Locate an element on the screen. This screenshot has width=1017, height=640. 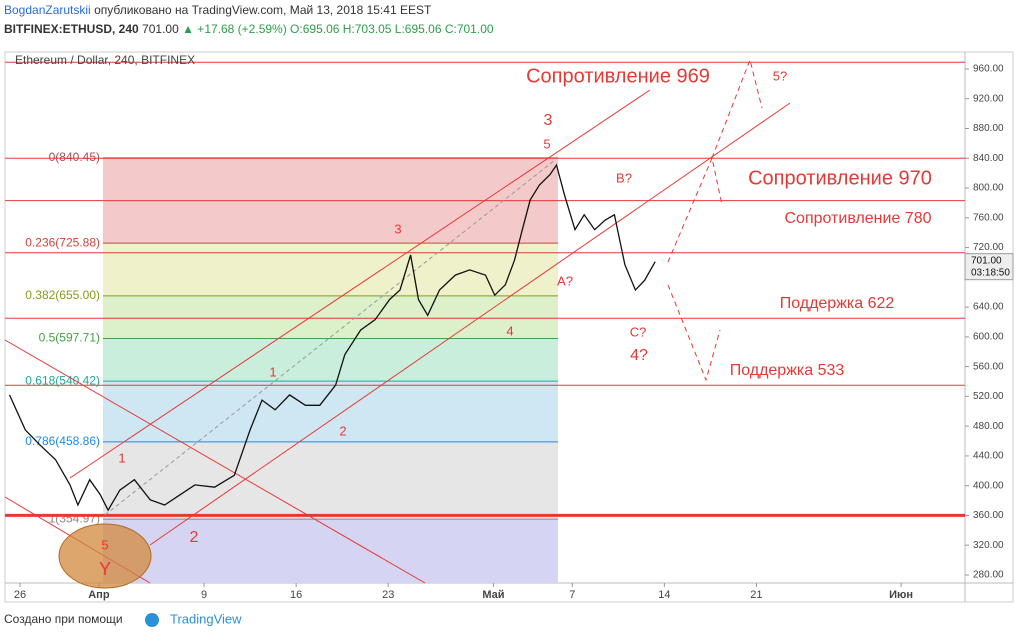
annotation: Y is located at coordinates (105, 569).